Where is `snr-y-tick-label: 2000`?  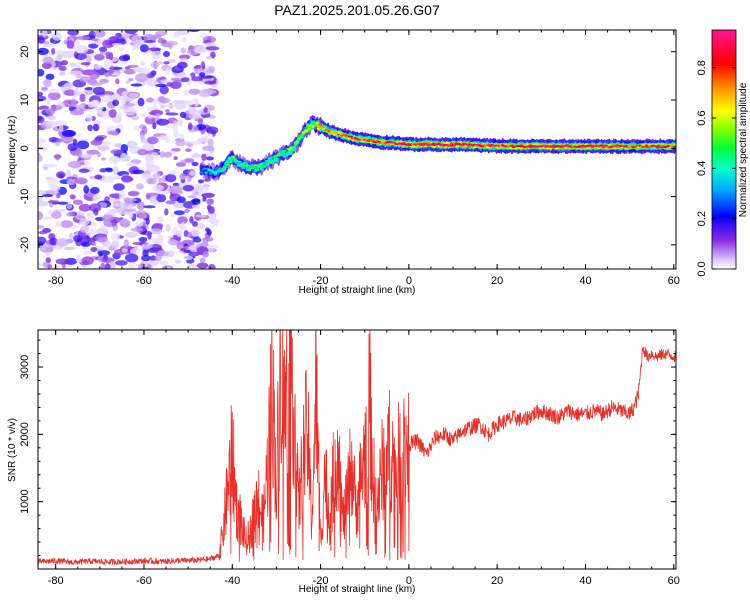 snr-y-tick-label: 2000 is located at coordinates (25, 434).